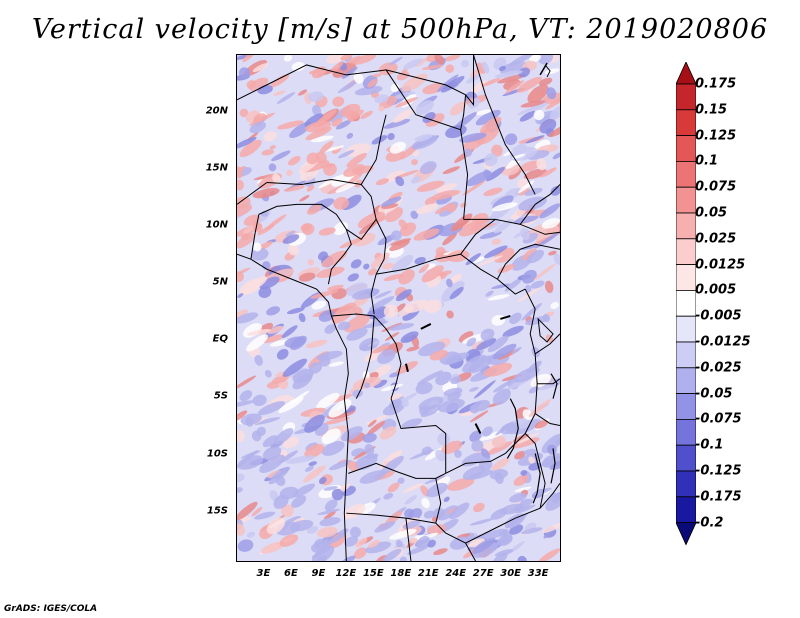 Image resolution: width=800 pixels, height=618 pixels. I want to click on lon-tick-label: 3E, so click(263, 573).